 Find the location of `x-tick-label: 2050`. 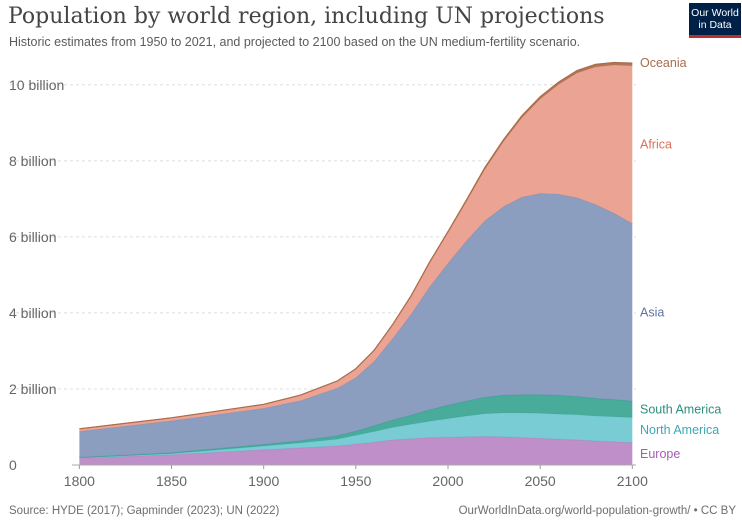

x-tick-label: 2050 is located at coordinates (540, 481).